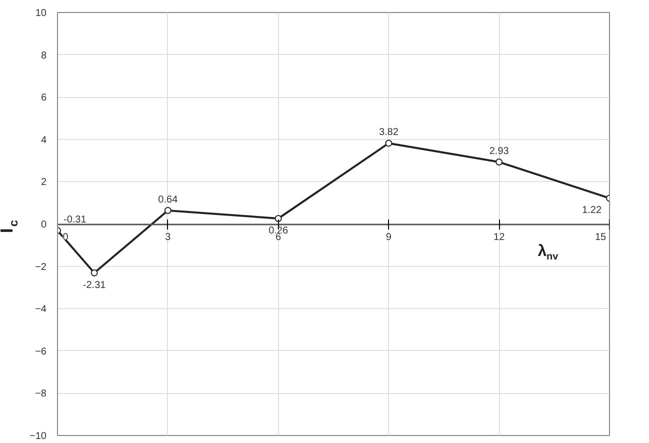  Describe the element at coordinates (65, 237) in the screenshot. I see `x-tick-label: 0` at that location.